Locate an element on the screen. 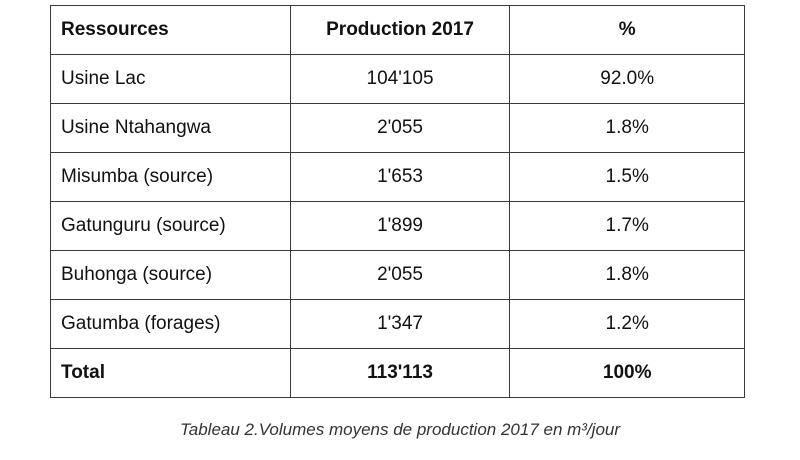 This screenshot has width=800, height=460. total-cell: Total is located at coordinates (170, 373).